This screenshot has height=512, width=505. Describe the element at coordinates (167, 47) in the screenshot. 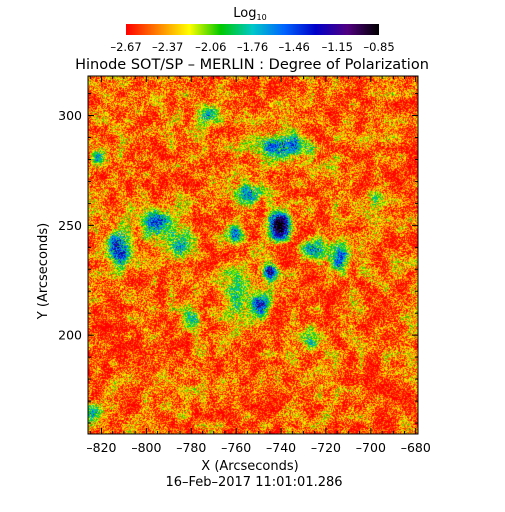

I see `colorbar-tick-label: –2.37` at that location.